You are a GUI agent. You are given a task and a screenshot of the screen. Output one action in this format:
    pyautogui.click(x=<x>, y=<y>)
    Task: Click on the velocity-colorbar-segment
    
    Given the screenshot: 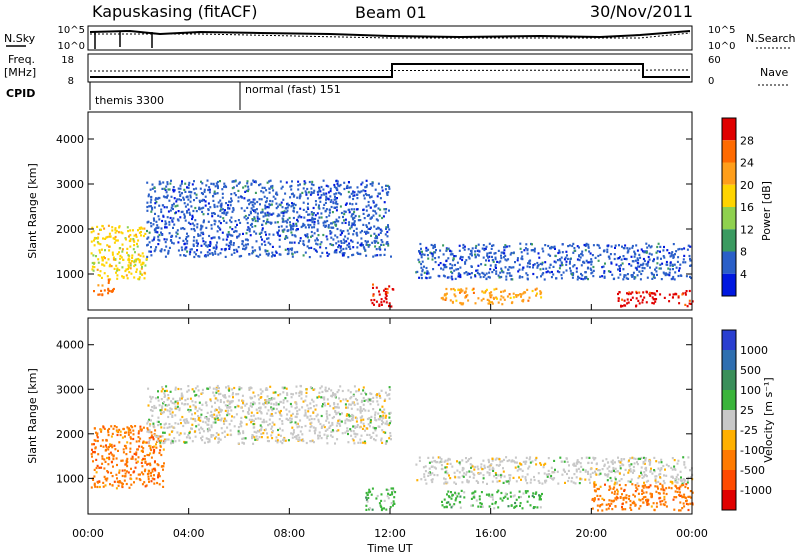 What is the action you would take?
    pyautogui.click(x=729, y=500)
    